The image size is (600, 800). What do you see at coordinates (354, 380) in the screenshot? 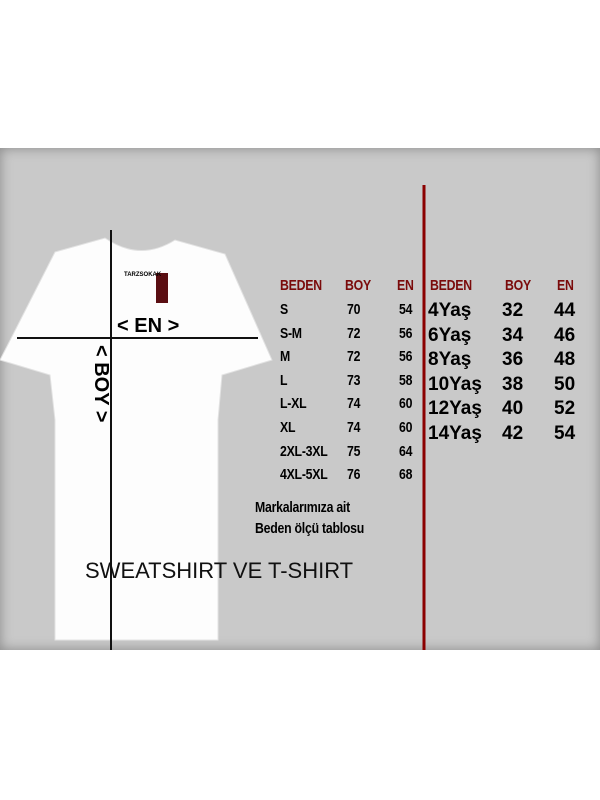
I see `size-value: 73` at bounding box center [354, 380].